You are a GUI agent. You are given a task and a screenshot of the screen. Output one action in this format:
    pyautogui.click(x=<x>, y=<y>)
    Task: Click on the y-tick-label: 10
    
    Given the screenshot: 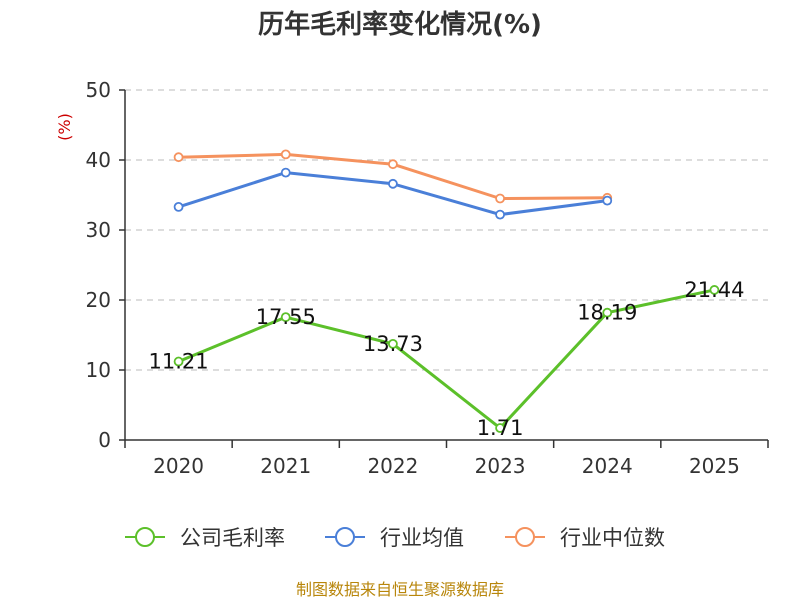 What is the action you would take?
    pyautogui.click(x=98, y=370)
    